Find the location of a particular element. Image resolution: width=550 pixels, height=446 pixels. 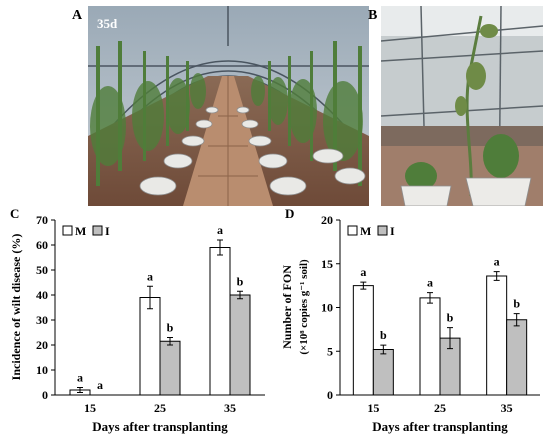

y-tick-label: 70 is located at coordinates (42, 220).